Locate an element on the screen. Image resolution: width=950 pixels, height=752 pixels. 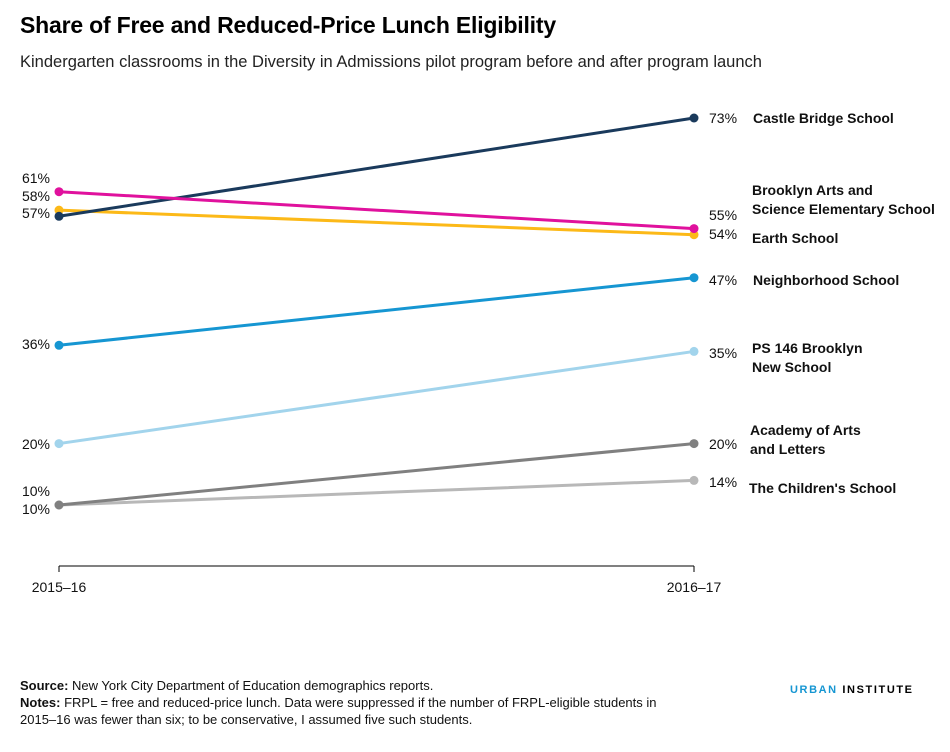
series-name-label: New School is located at coordinates (791, 367).